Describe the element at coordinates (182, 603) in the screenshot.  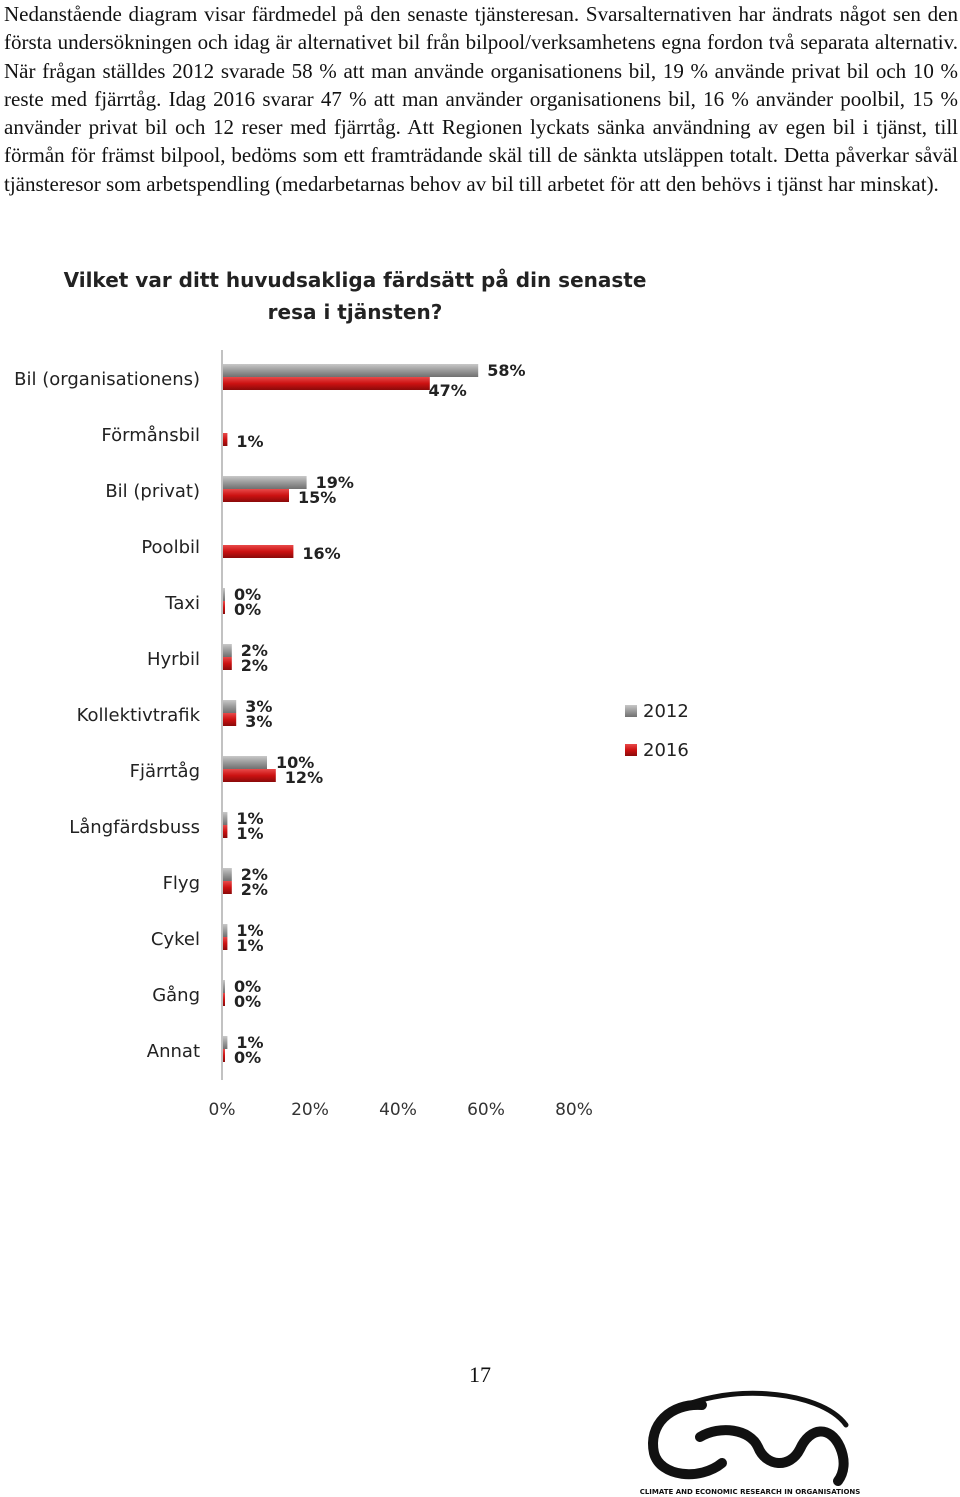
I see `category-label: Taxi` at that location.